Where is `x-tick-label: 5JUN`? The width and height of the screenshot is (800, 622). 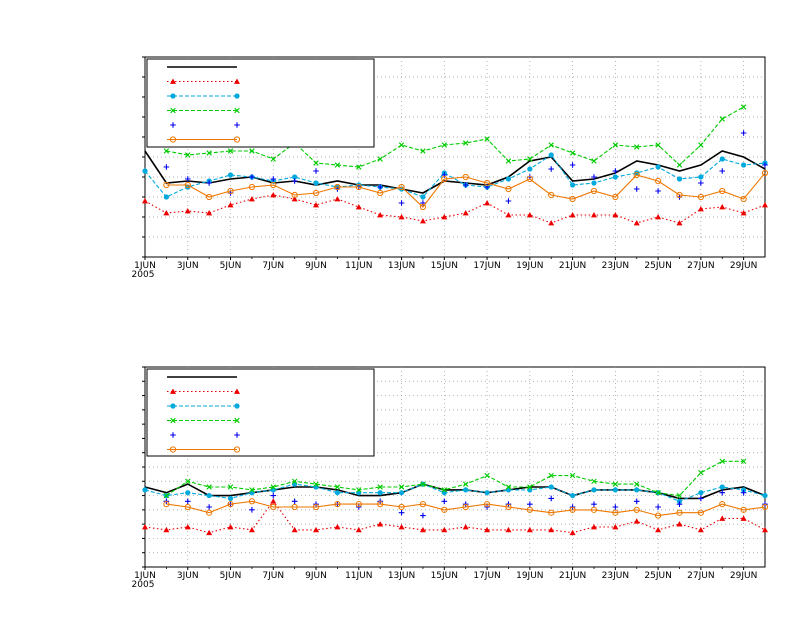 x-tick-label: 5JUN is located at coordinates (231, 266).